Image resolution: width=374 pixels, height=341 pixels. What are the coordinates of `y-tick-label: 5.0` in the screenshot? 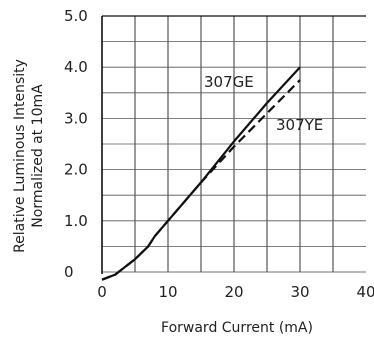 It's located at (76, 16).